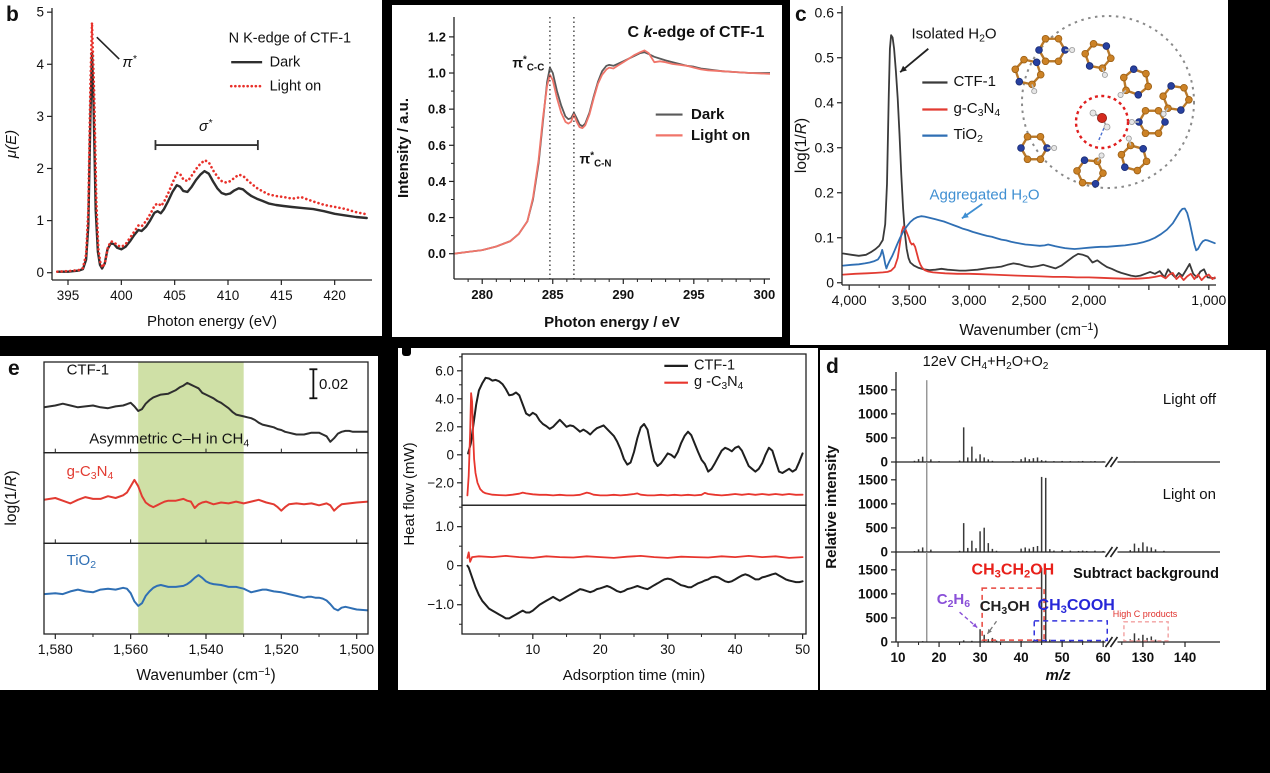  Describe the element at coordinates (444, 426) in the screenshot. I see `svg-text: 2.0` at that location.